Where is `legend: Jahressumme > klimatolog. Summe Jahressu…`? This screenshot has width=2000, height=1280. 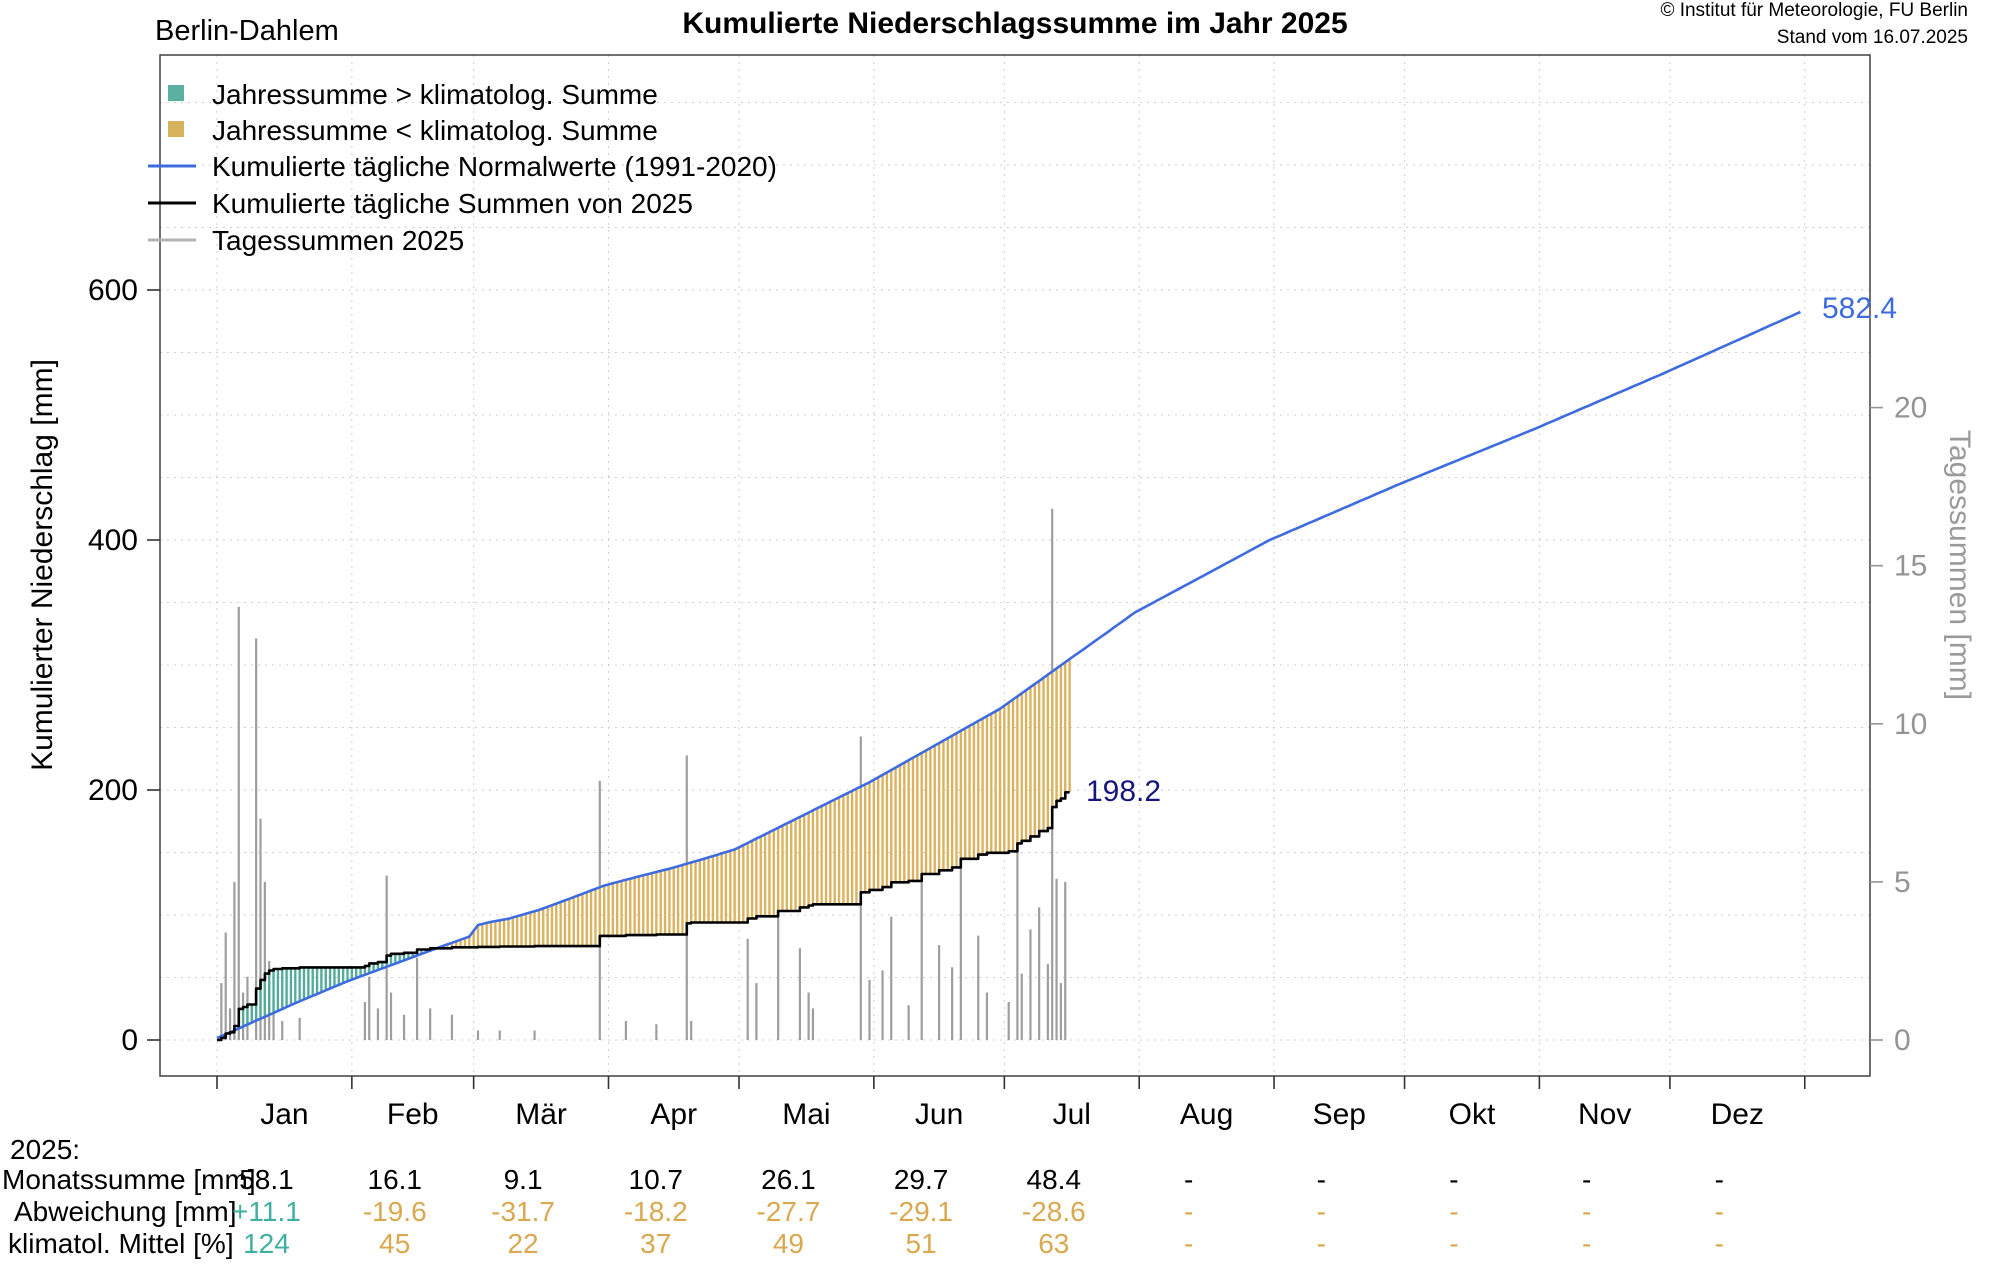 legend: Jahressumme > klimatolog. Summe Jahressu… is located at coordinates (462, 167).